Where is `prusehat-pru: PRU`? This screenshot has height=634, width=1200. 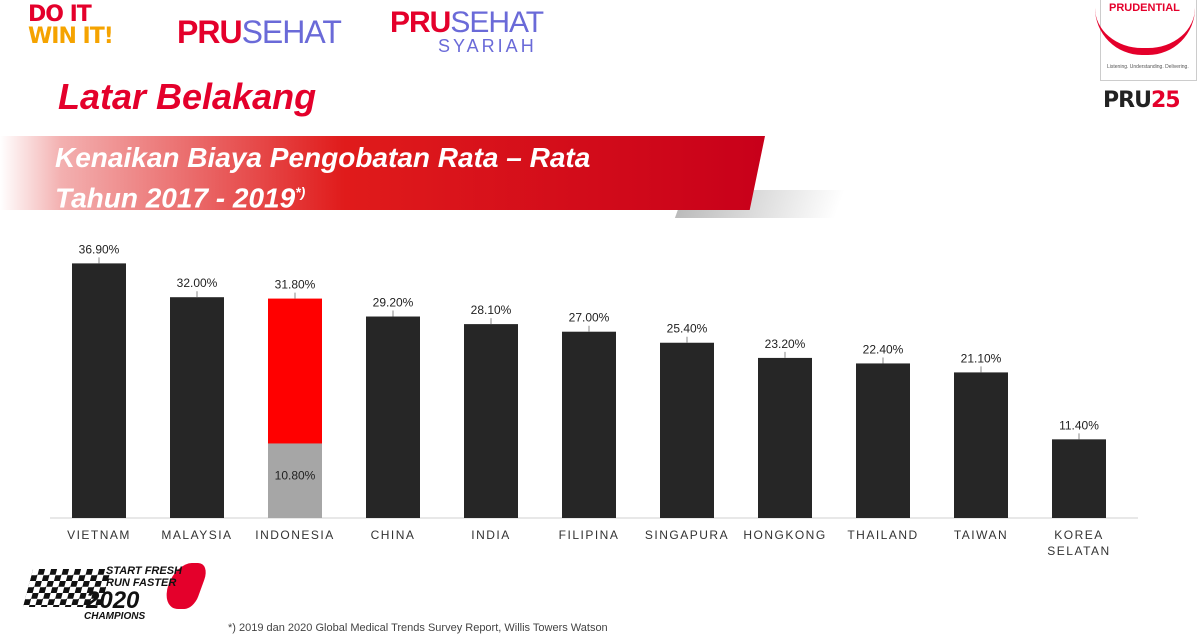
prusehat-pru: PRU is located at coordinates (210, 32).